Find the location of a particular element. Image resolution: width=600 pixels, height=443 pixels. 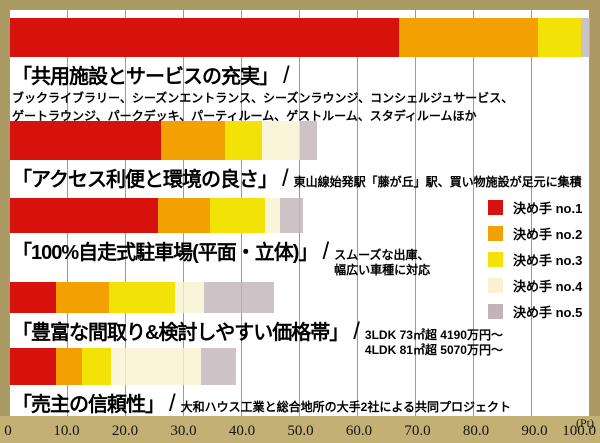

bar-label: 「アクセス利便と環境の良さ」 / 東山線始発駅「藤が丘」駅、買い物施設が足元に集積 is located at coordinates (300, 177).